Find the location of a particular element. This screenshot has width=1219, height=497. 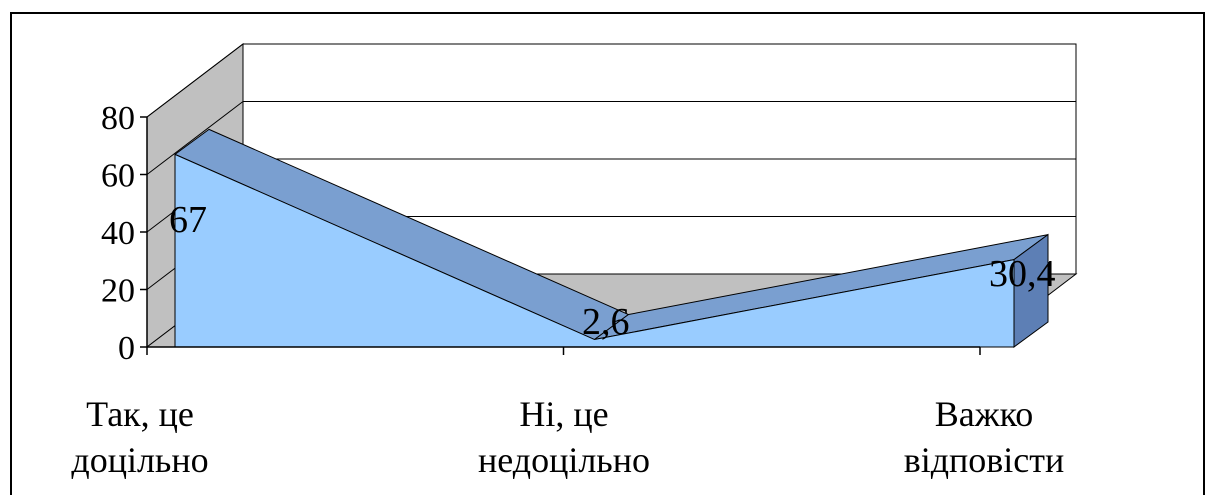

y-tick-labels: 0 20 40 60 80 is located at coordinates (118, 233).